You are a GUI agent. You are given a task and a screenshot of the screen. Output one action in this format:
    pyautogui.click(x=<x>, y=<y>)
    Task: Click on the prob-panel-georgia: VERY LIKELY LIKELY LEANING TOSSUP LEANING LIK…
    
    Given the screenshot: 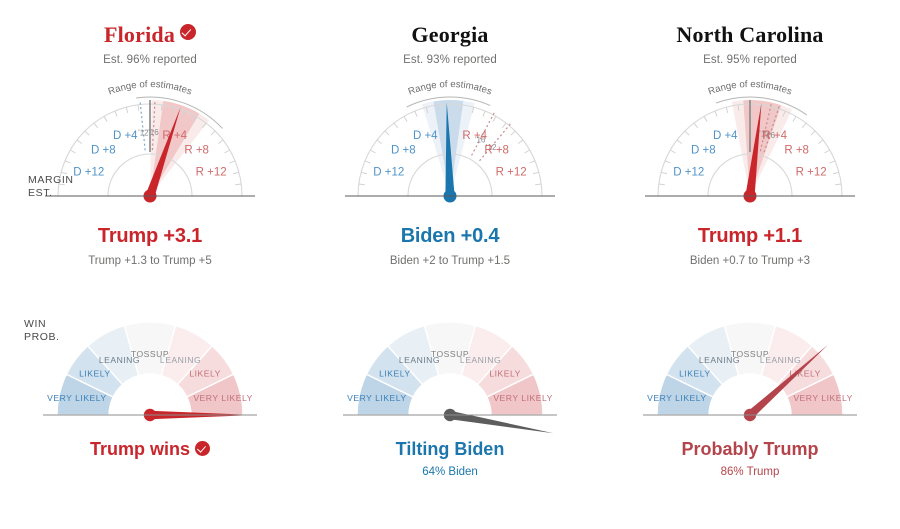 What is the action you would take?
    pyautogui.click(x=450, y=414)
    